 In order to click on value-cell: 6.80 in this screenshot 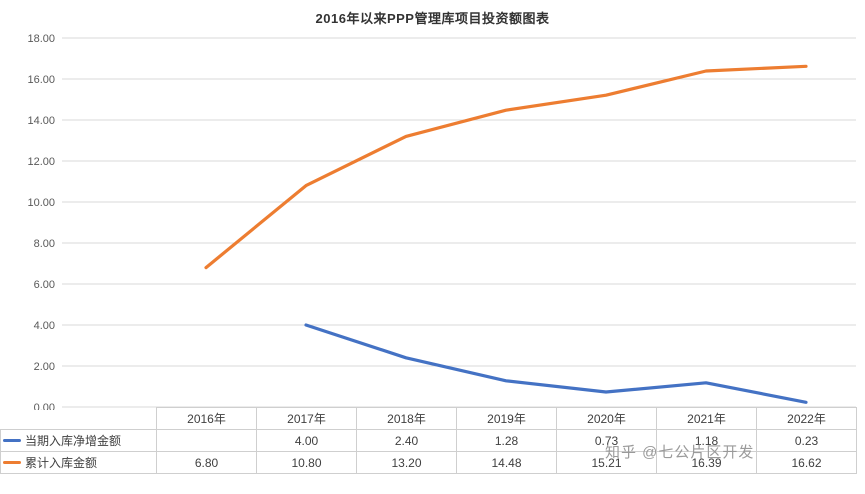, I will do `click(206, 462)`.